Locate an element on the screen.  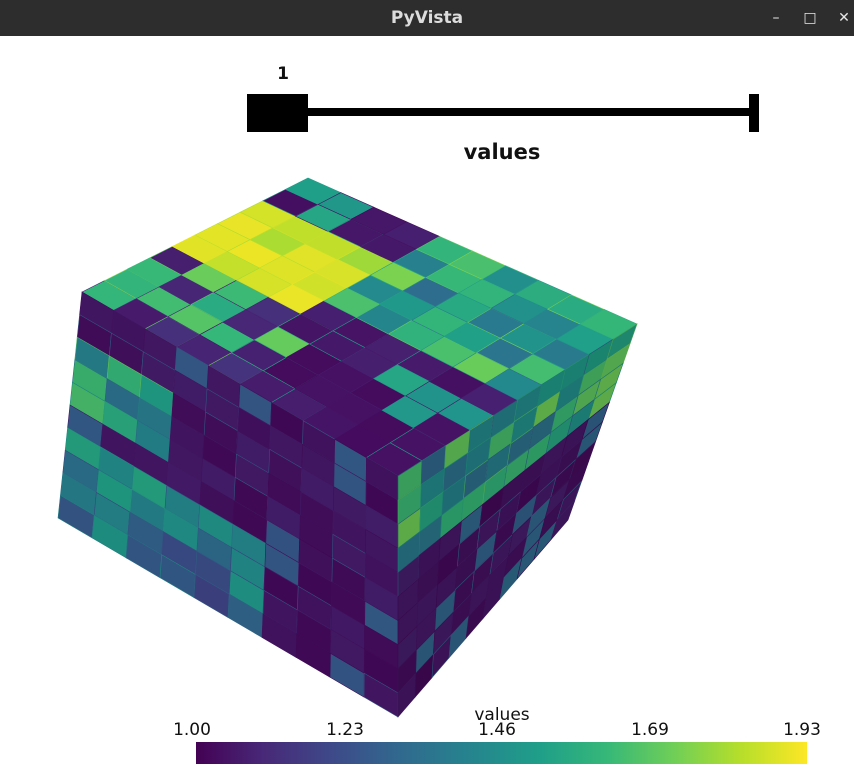
slider-value: 1 is located at coordinates (283, 74).